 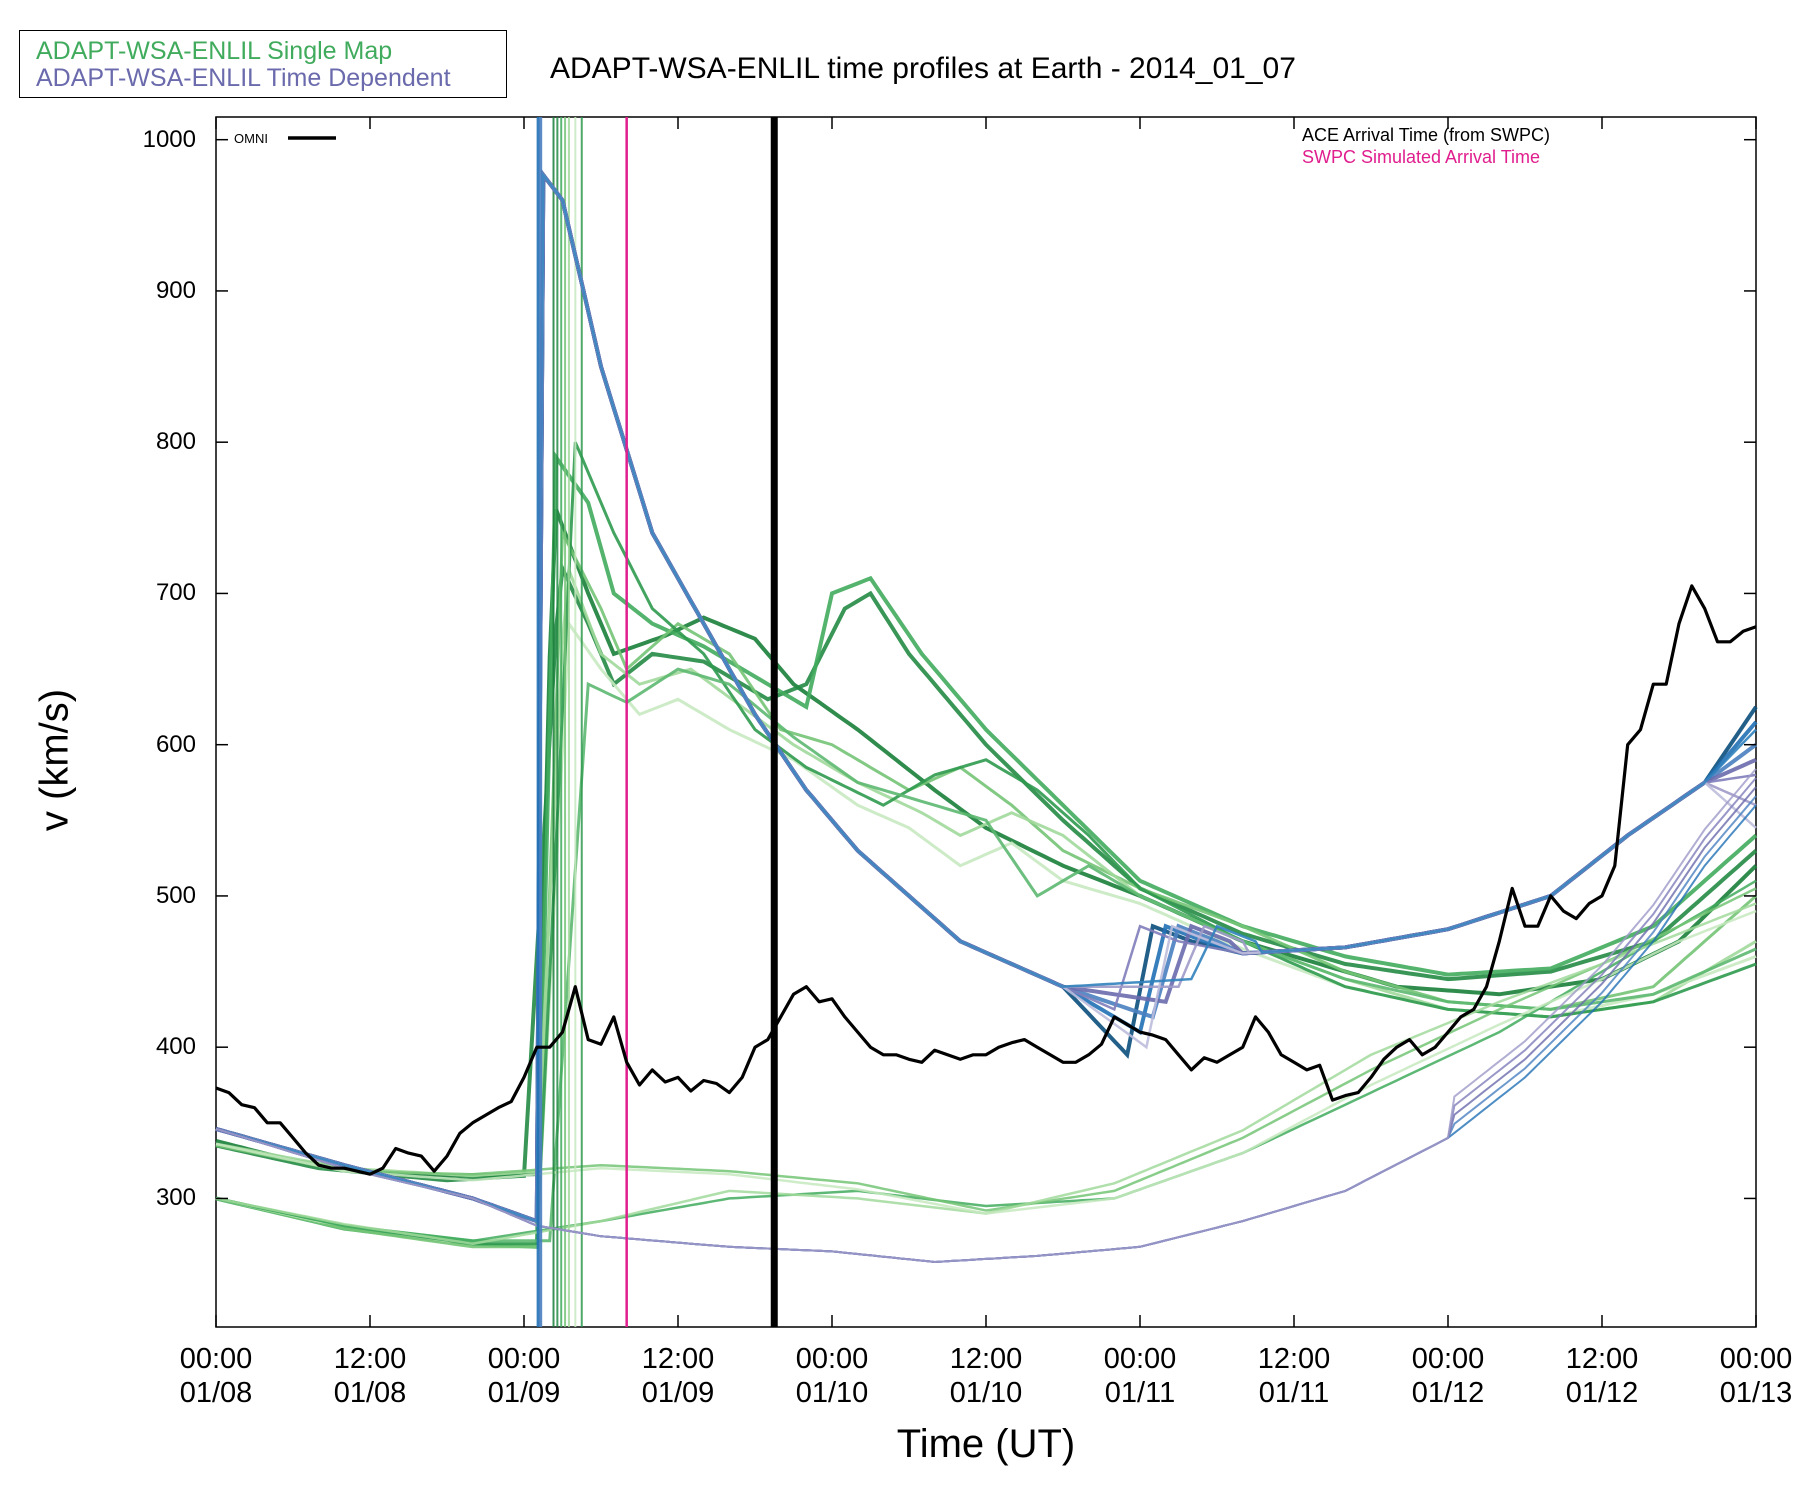 I want to click on y-tick-label: 900, so click(x=175, y=290).